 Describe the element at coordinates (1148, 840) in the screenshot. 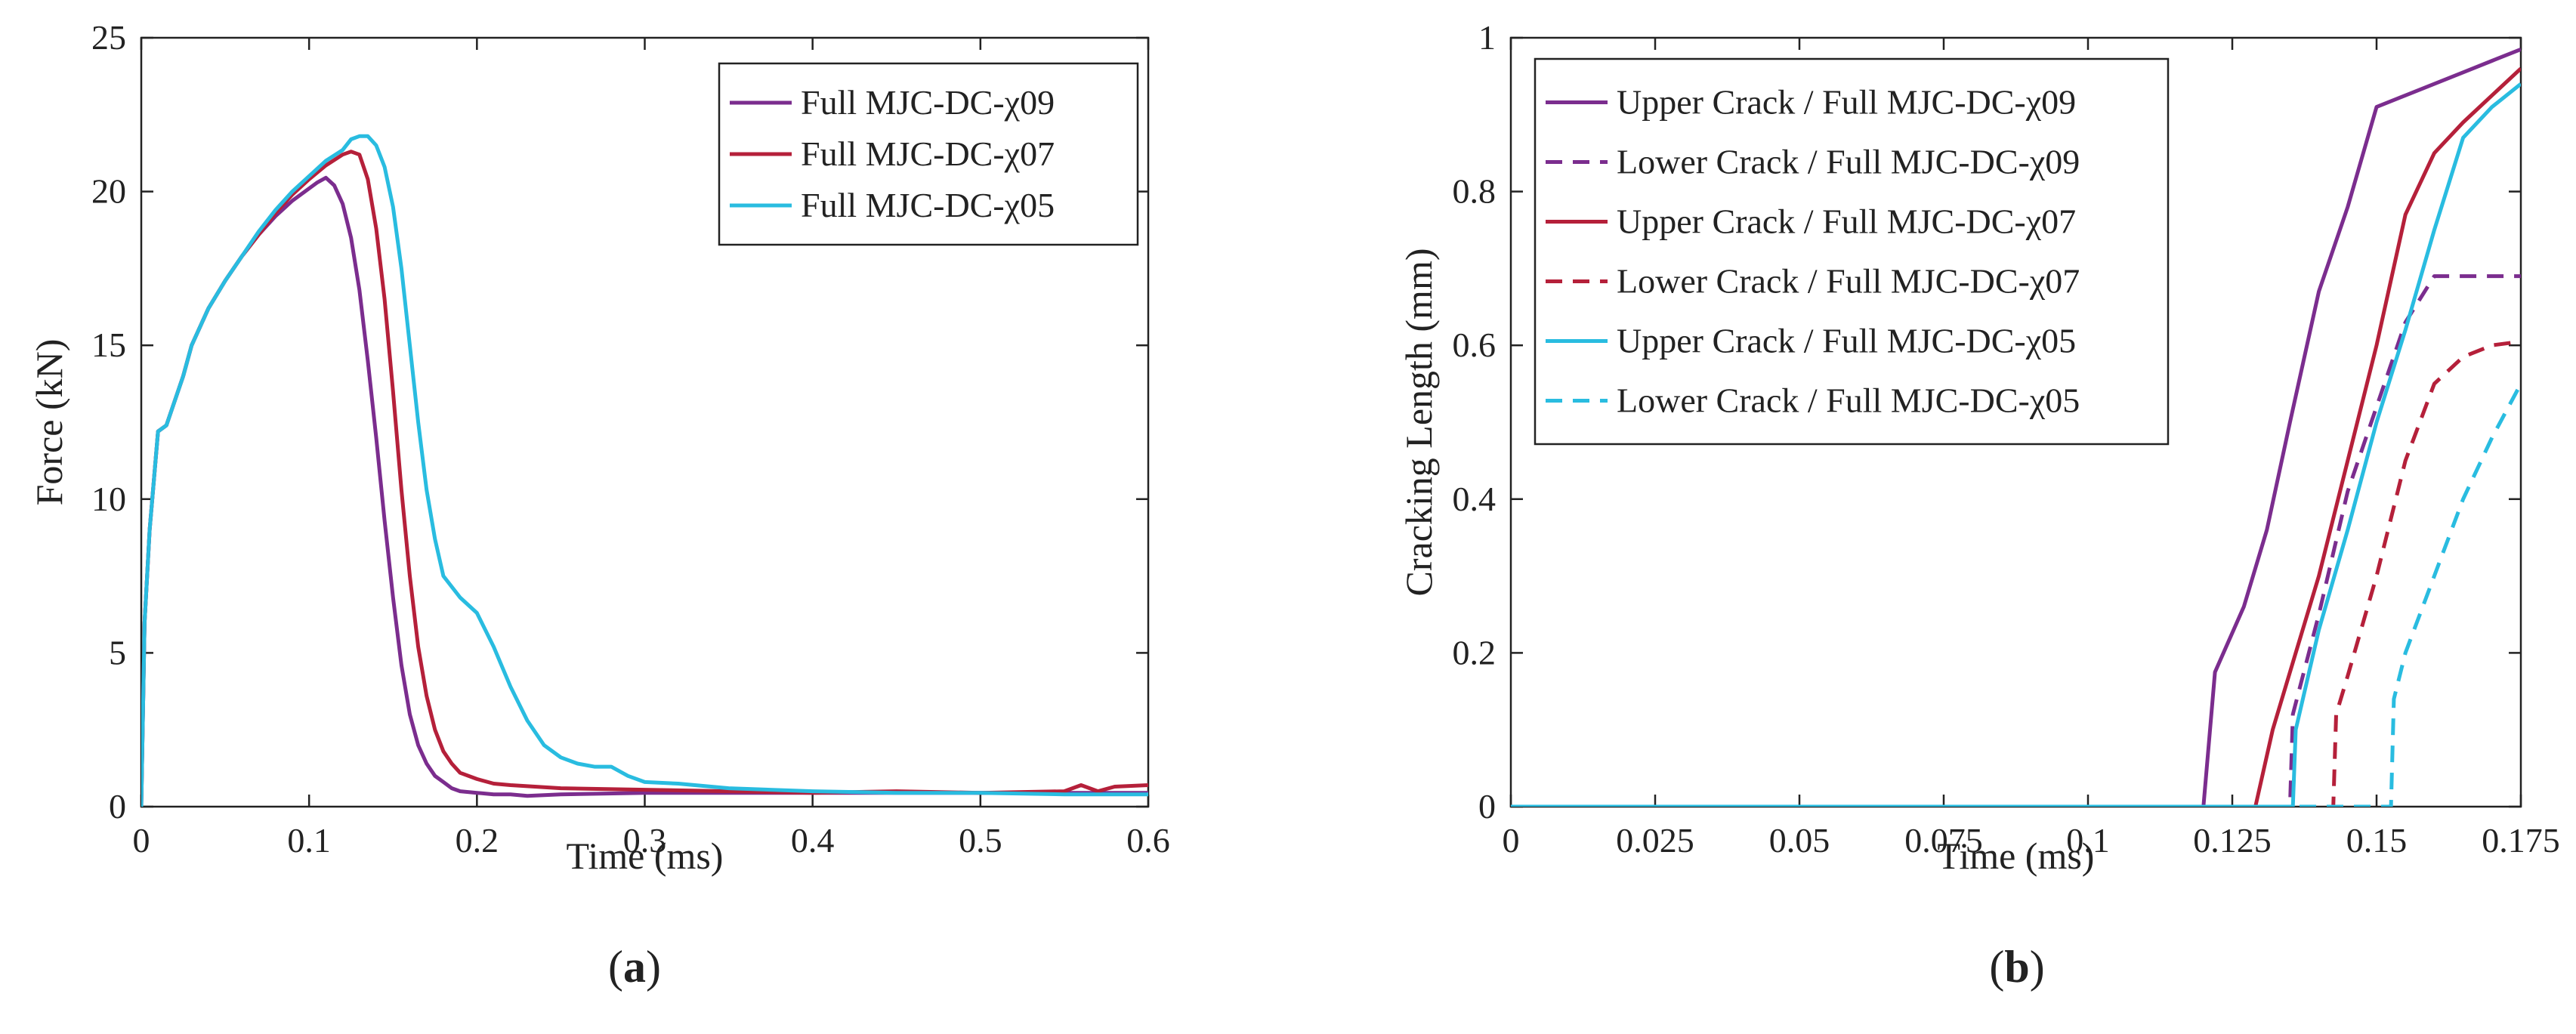

I see `x-tick-label: 0.6` at that location.